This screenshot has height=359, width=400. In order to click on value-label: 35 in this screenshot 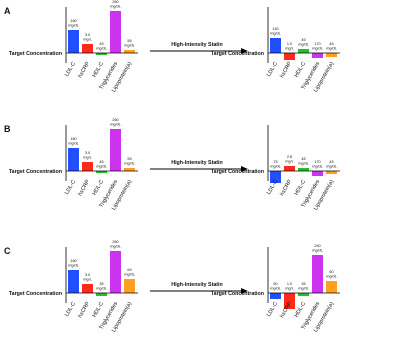, I will do `click(303, 284)`.